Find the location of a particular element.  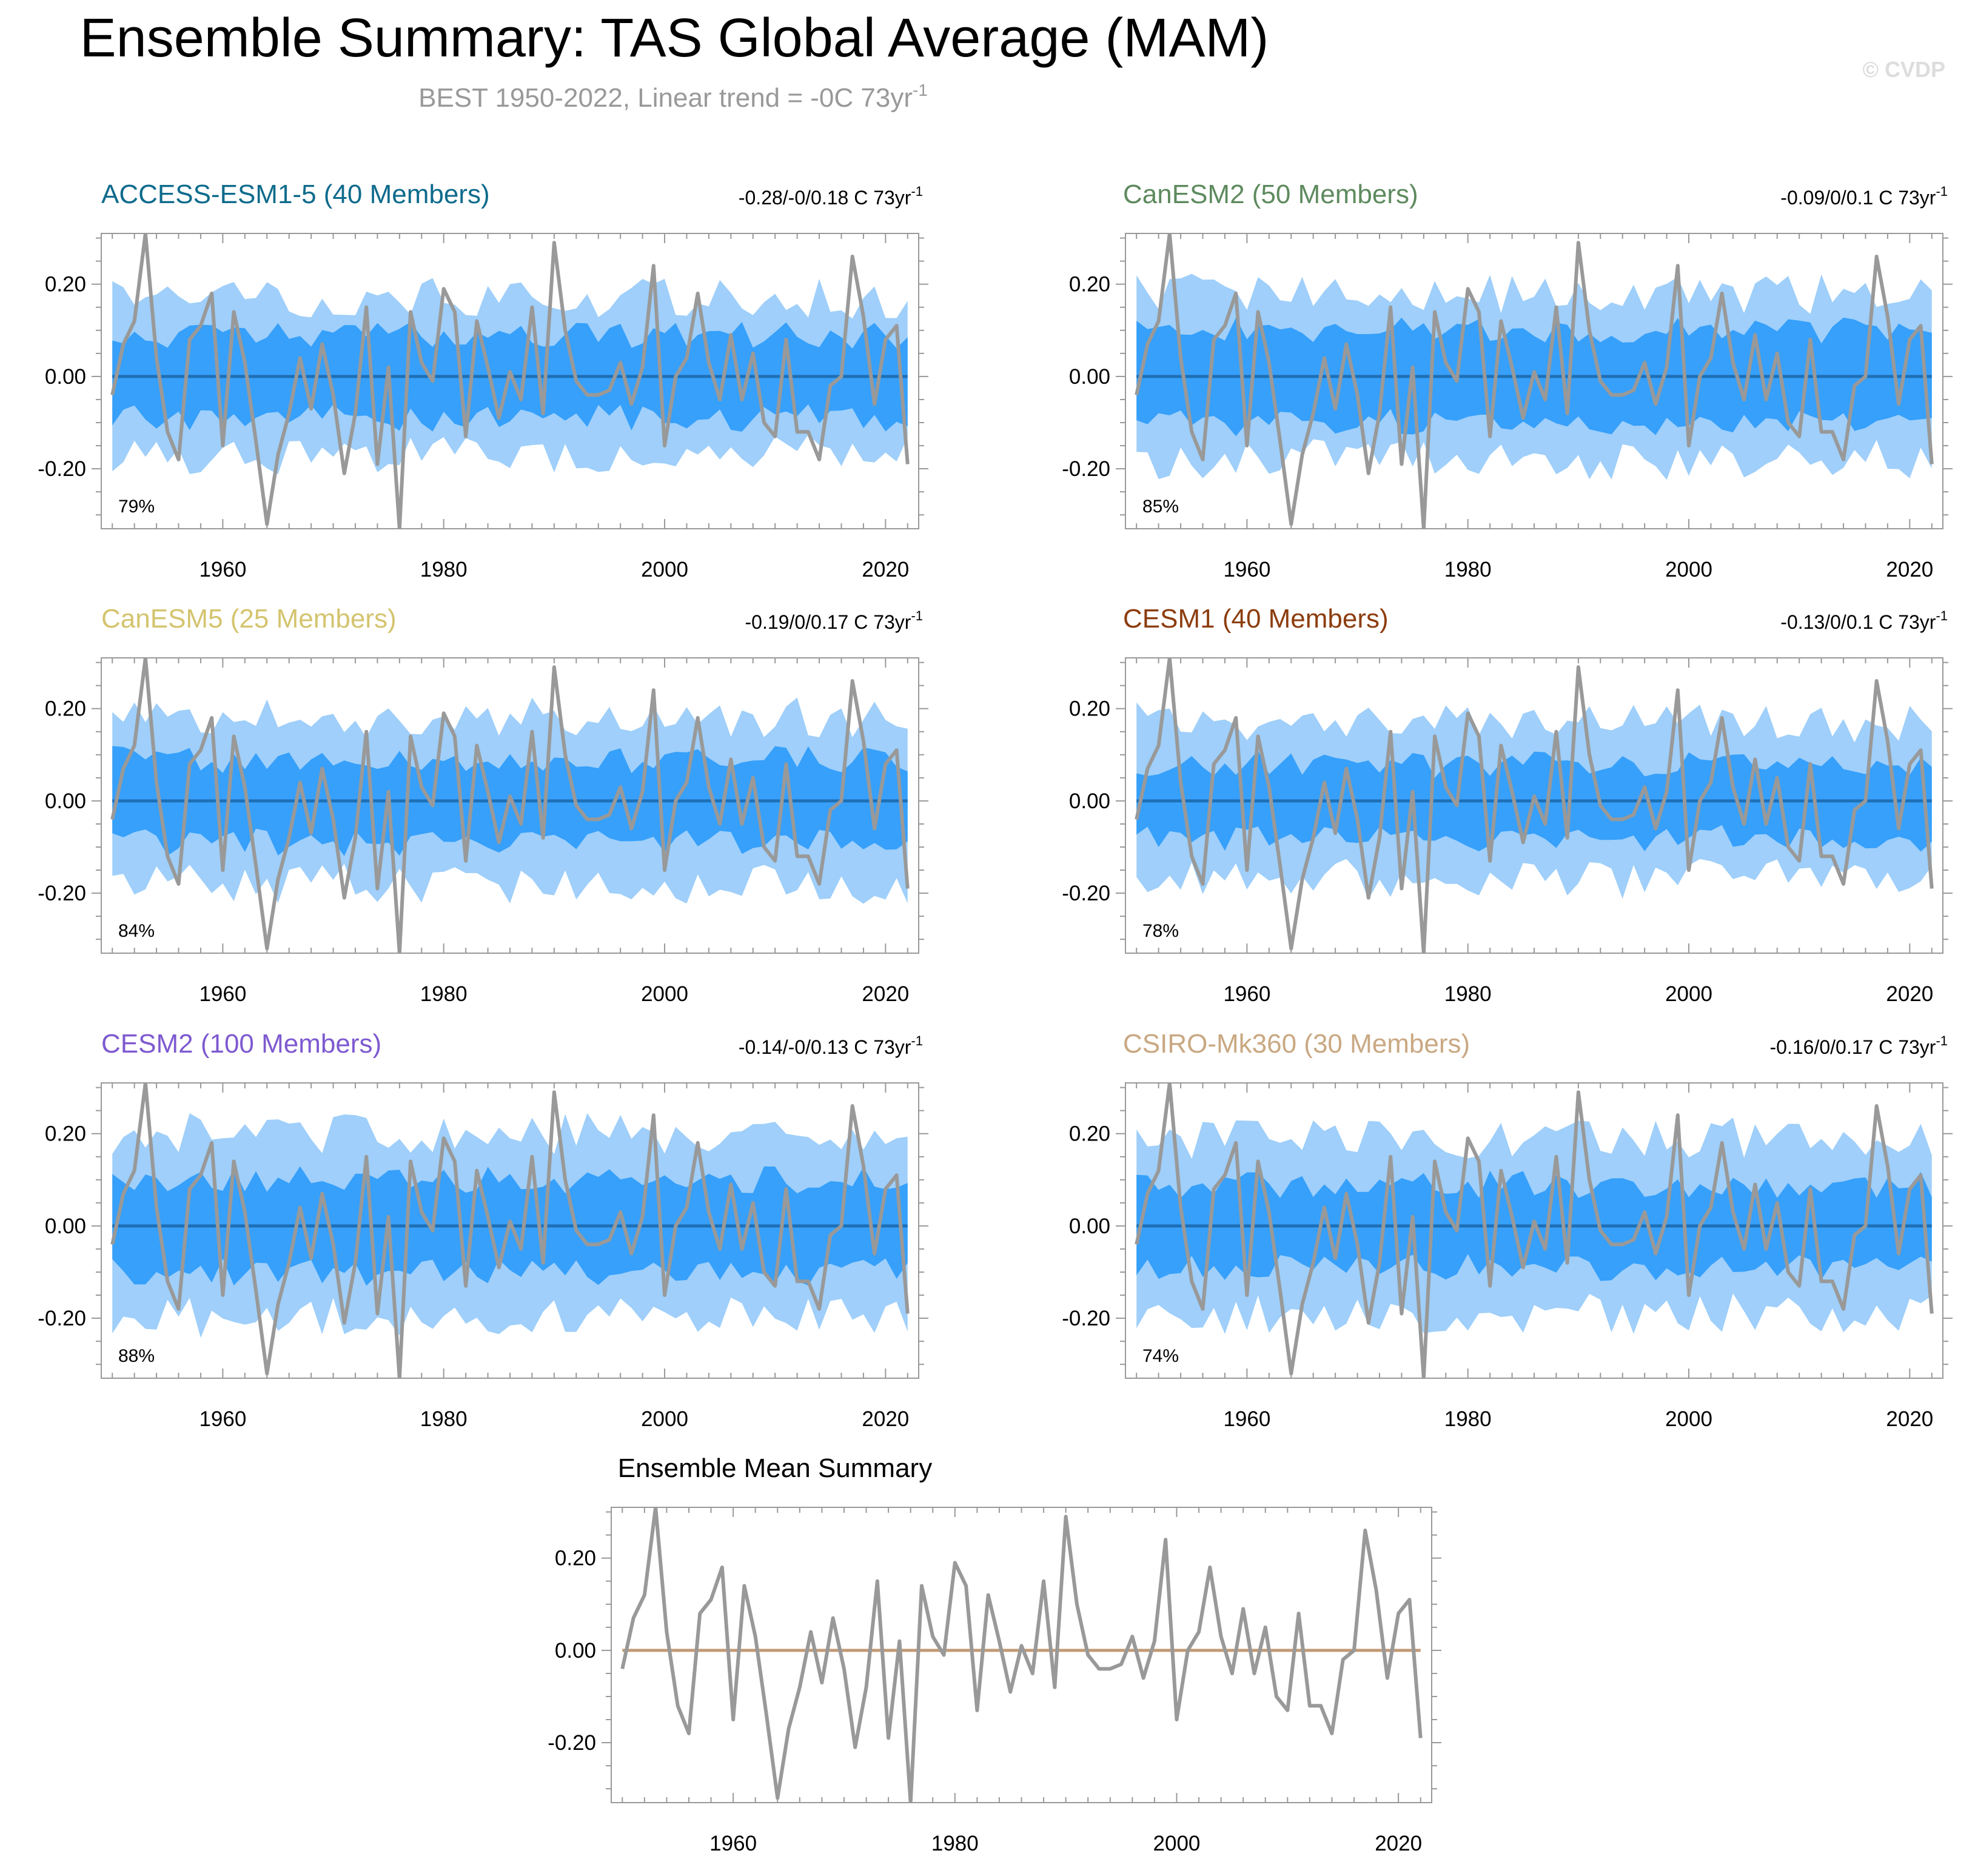

trend-label: -0.19/0/0.17 C 73yr-1 is located at coordinates (834, 620).